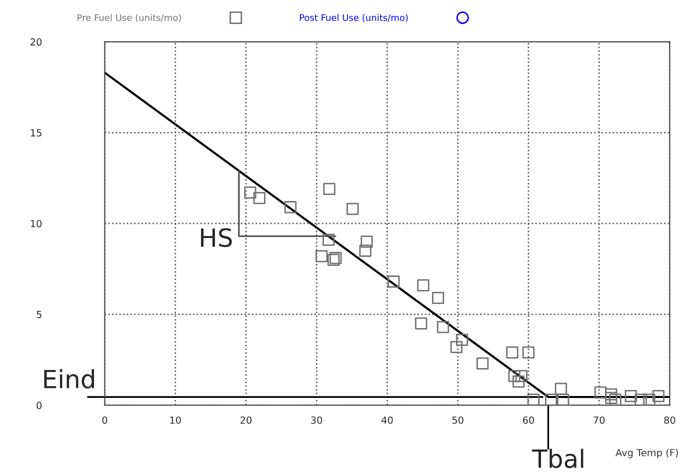 This screenshot has width=689, height=475. I want to click on x-tick-label: 60, so click(528, 420).